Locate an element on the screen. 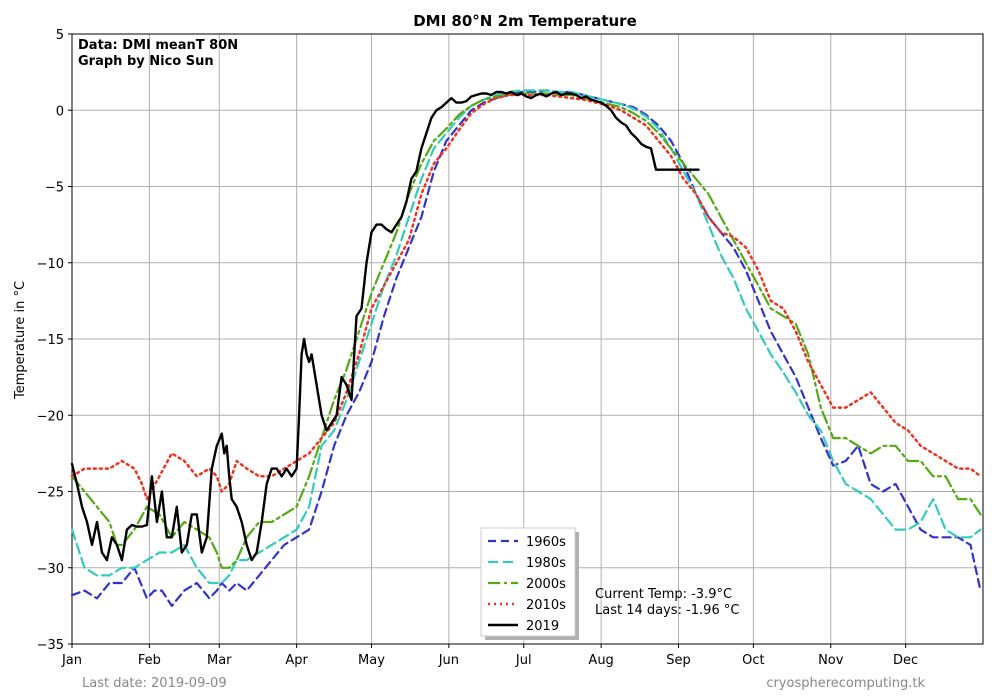  x-tick-label: Feb is located at coordinates (149, 660).